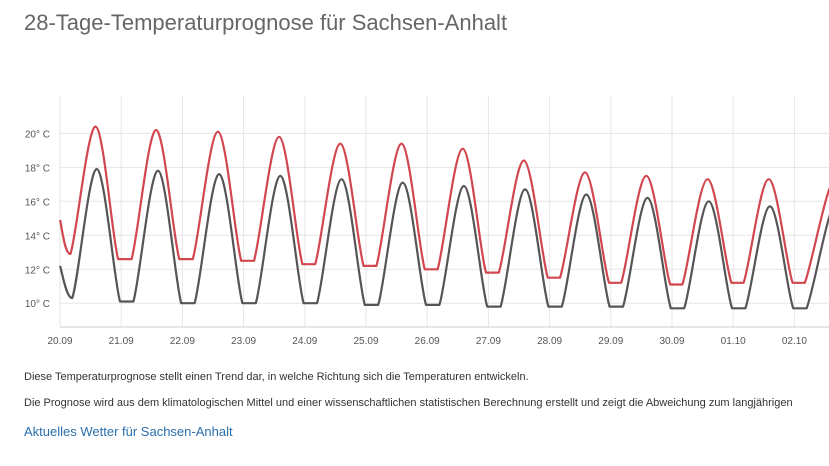 Image resolution: width=829 pixels, height=466 pixels. Describe the element at coordinates (671, 341) in the screenshot. I see `x-tick-label: 30.09` at that location.